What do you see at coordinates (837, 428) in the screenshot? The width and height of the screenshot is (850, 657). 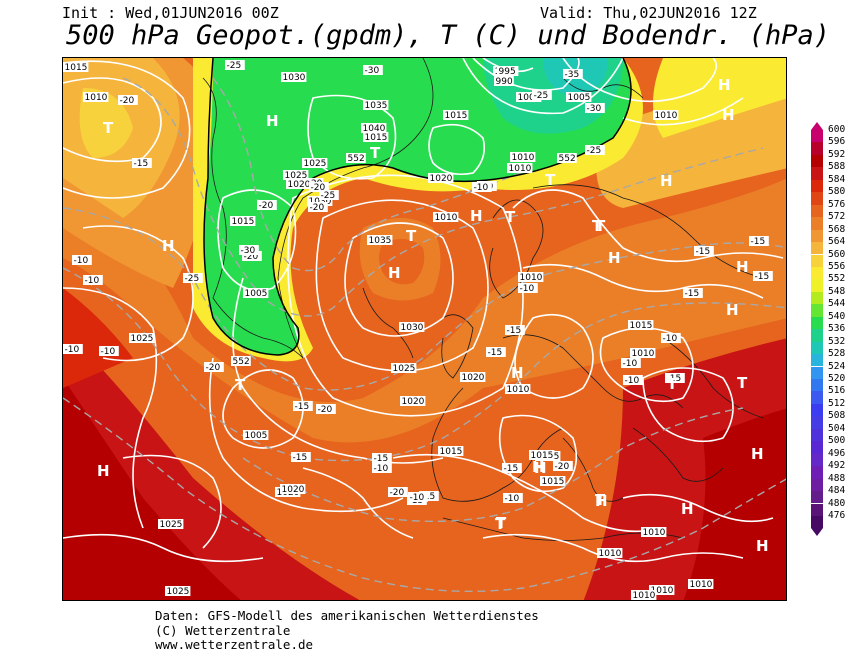 I see `legend-label: 504` at bounding box center [837, 428].